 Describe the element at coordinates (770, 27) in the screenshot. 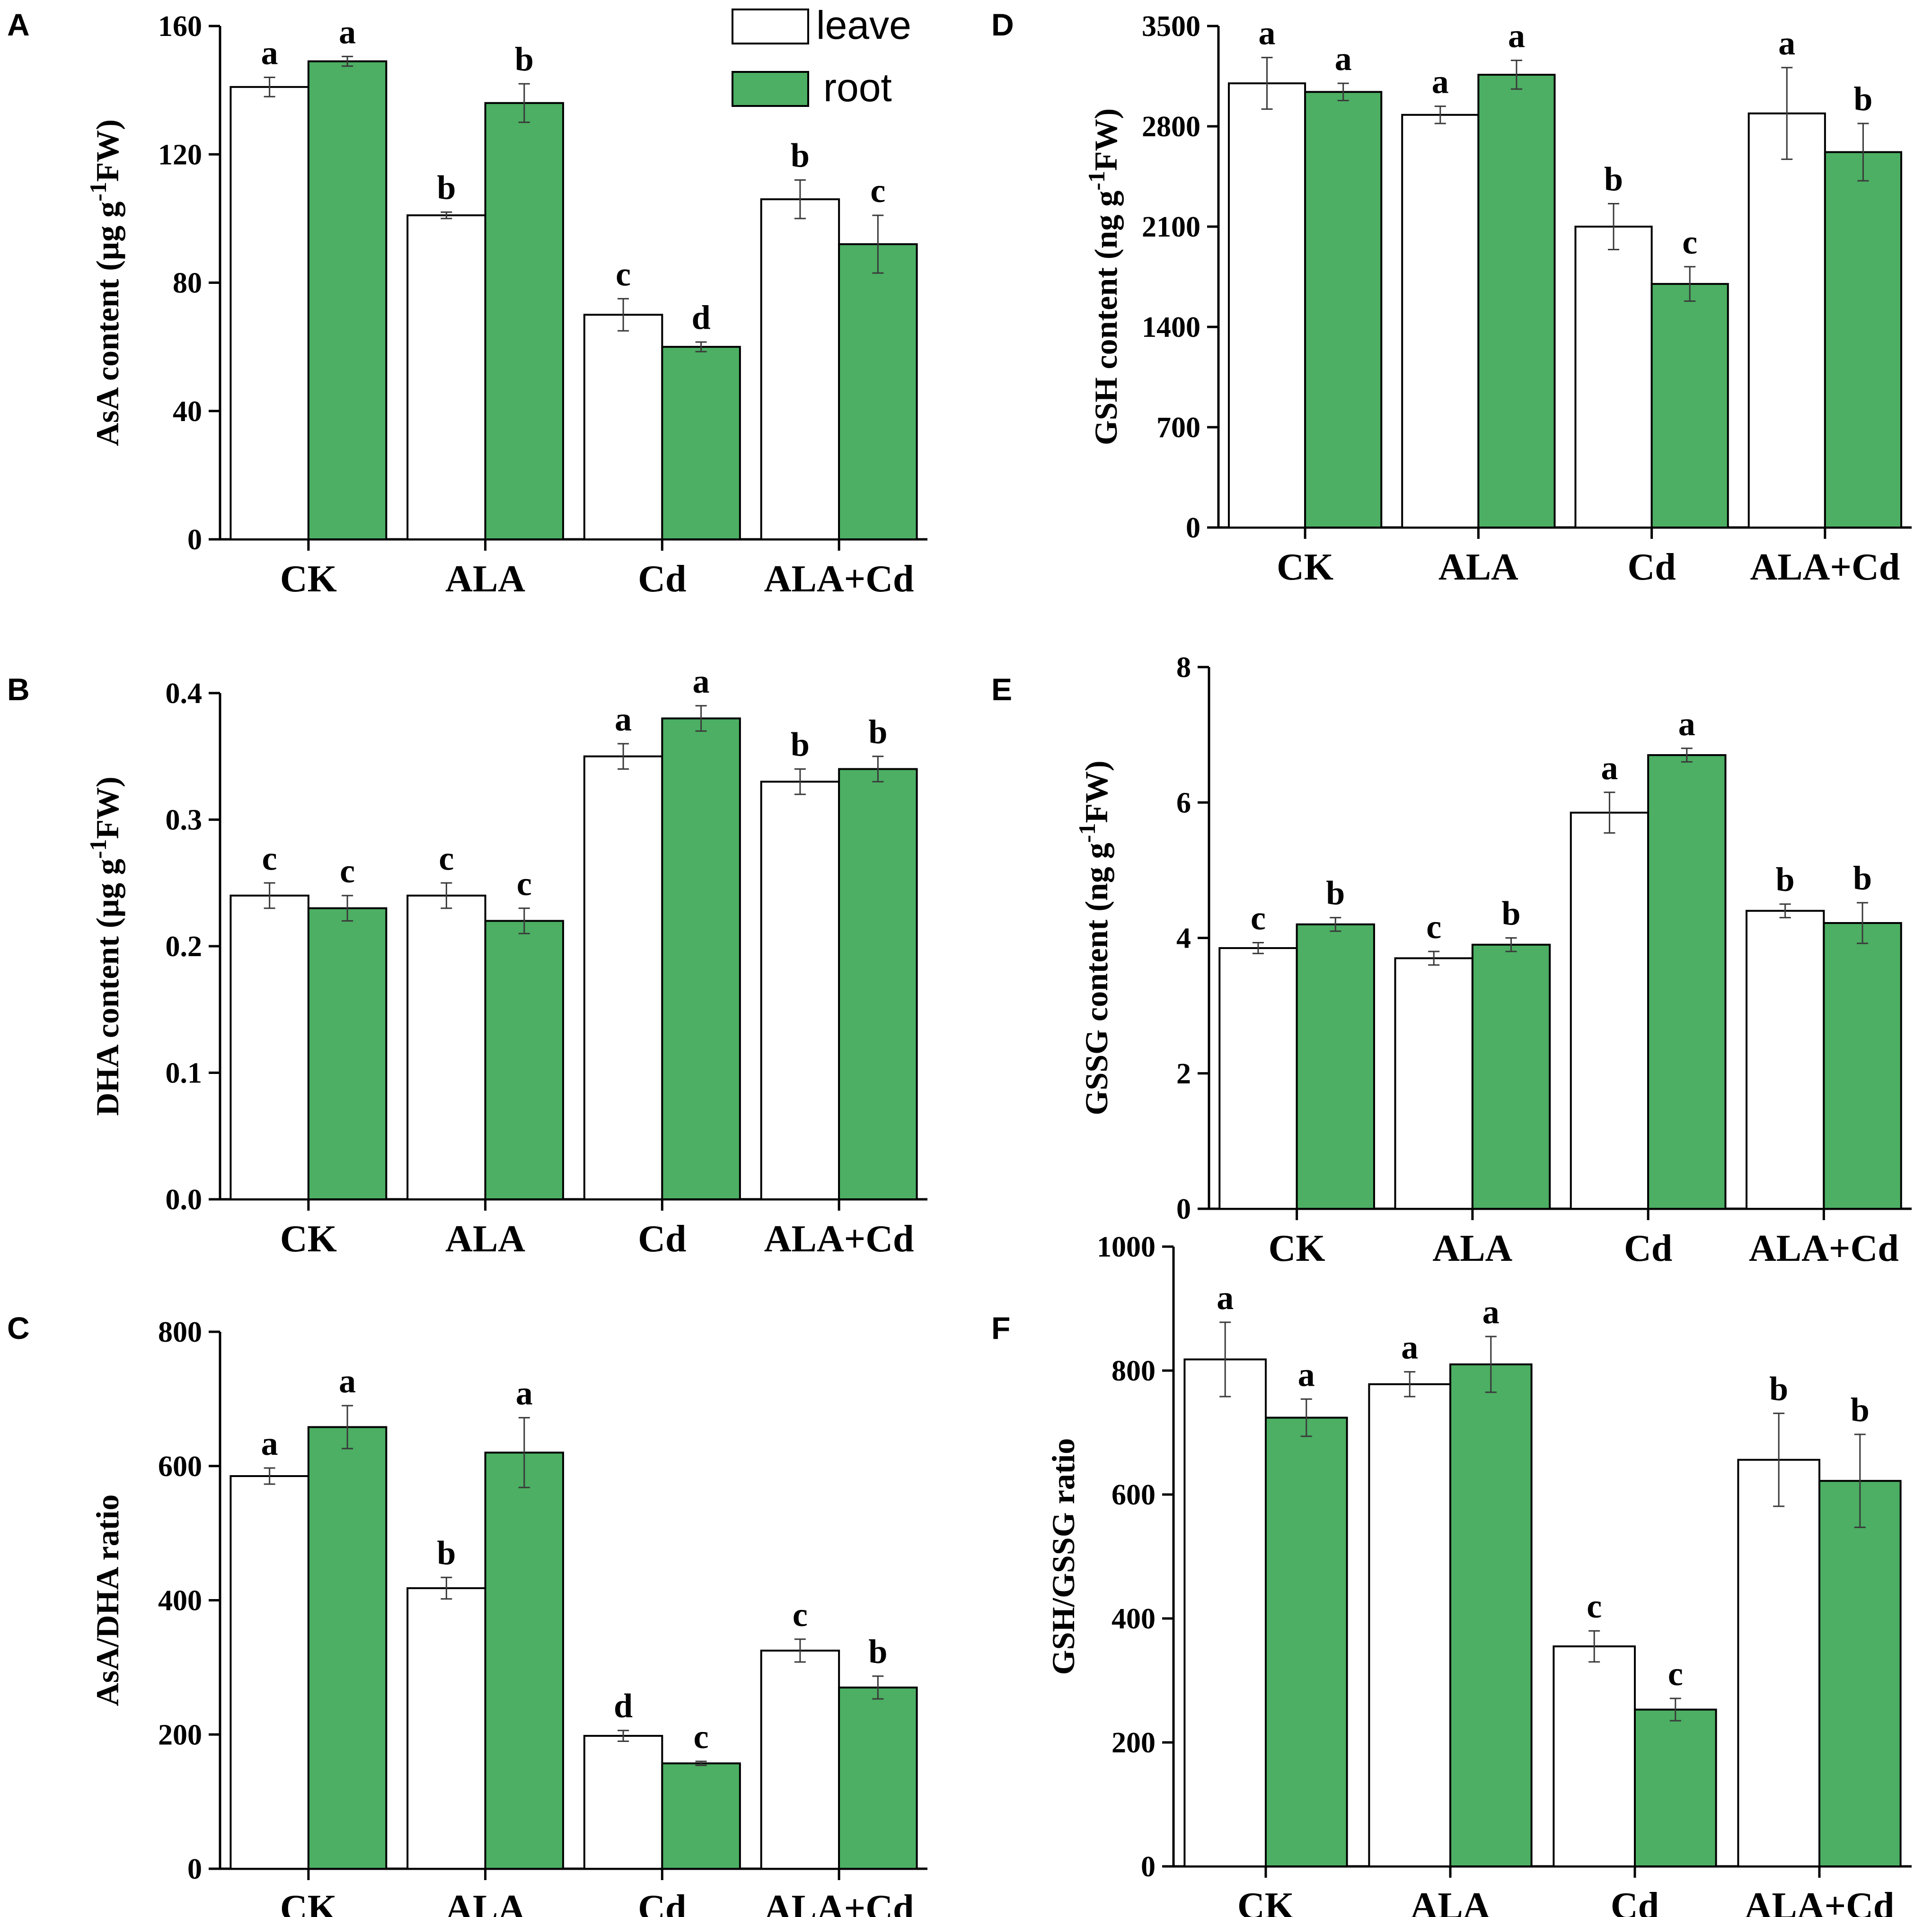

I see `legend-swatch-leave` at that location.